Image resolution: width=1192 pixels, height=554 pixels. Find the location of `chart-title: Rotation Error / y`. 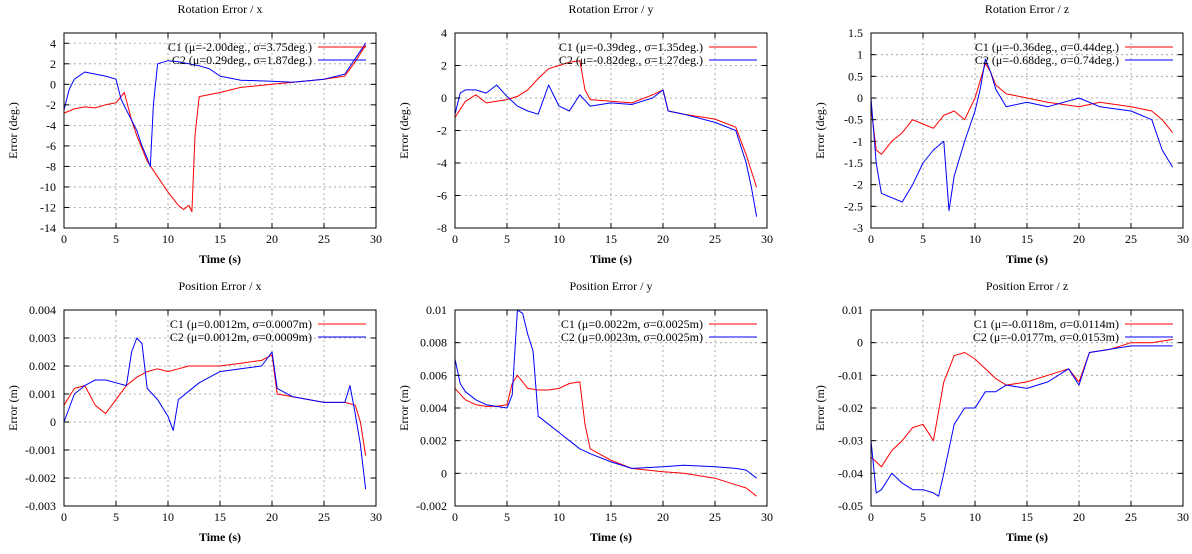

chart-title: Rotation Error / y is located at coordinates (611, 9).